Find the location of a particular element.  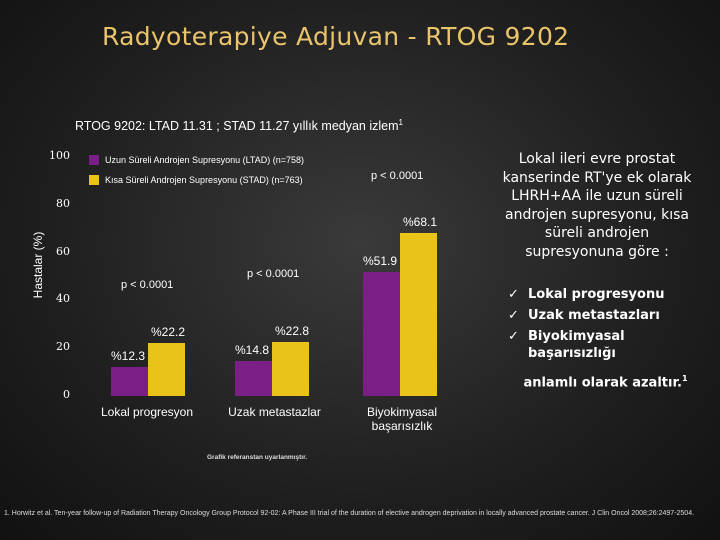

conclusion-main: anlamlı olarak azaltır. is located at coordinates (602, 383).